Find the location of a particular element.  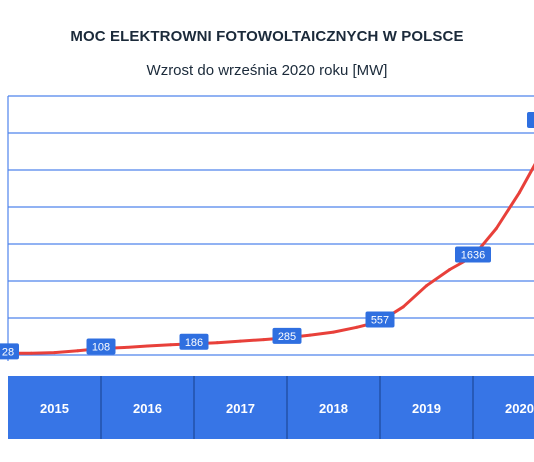

value-label-text: 186 is located at coordinates (194, 343).